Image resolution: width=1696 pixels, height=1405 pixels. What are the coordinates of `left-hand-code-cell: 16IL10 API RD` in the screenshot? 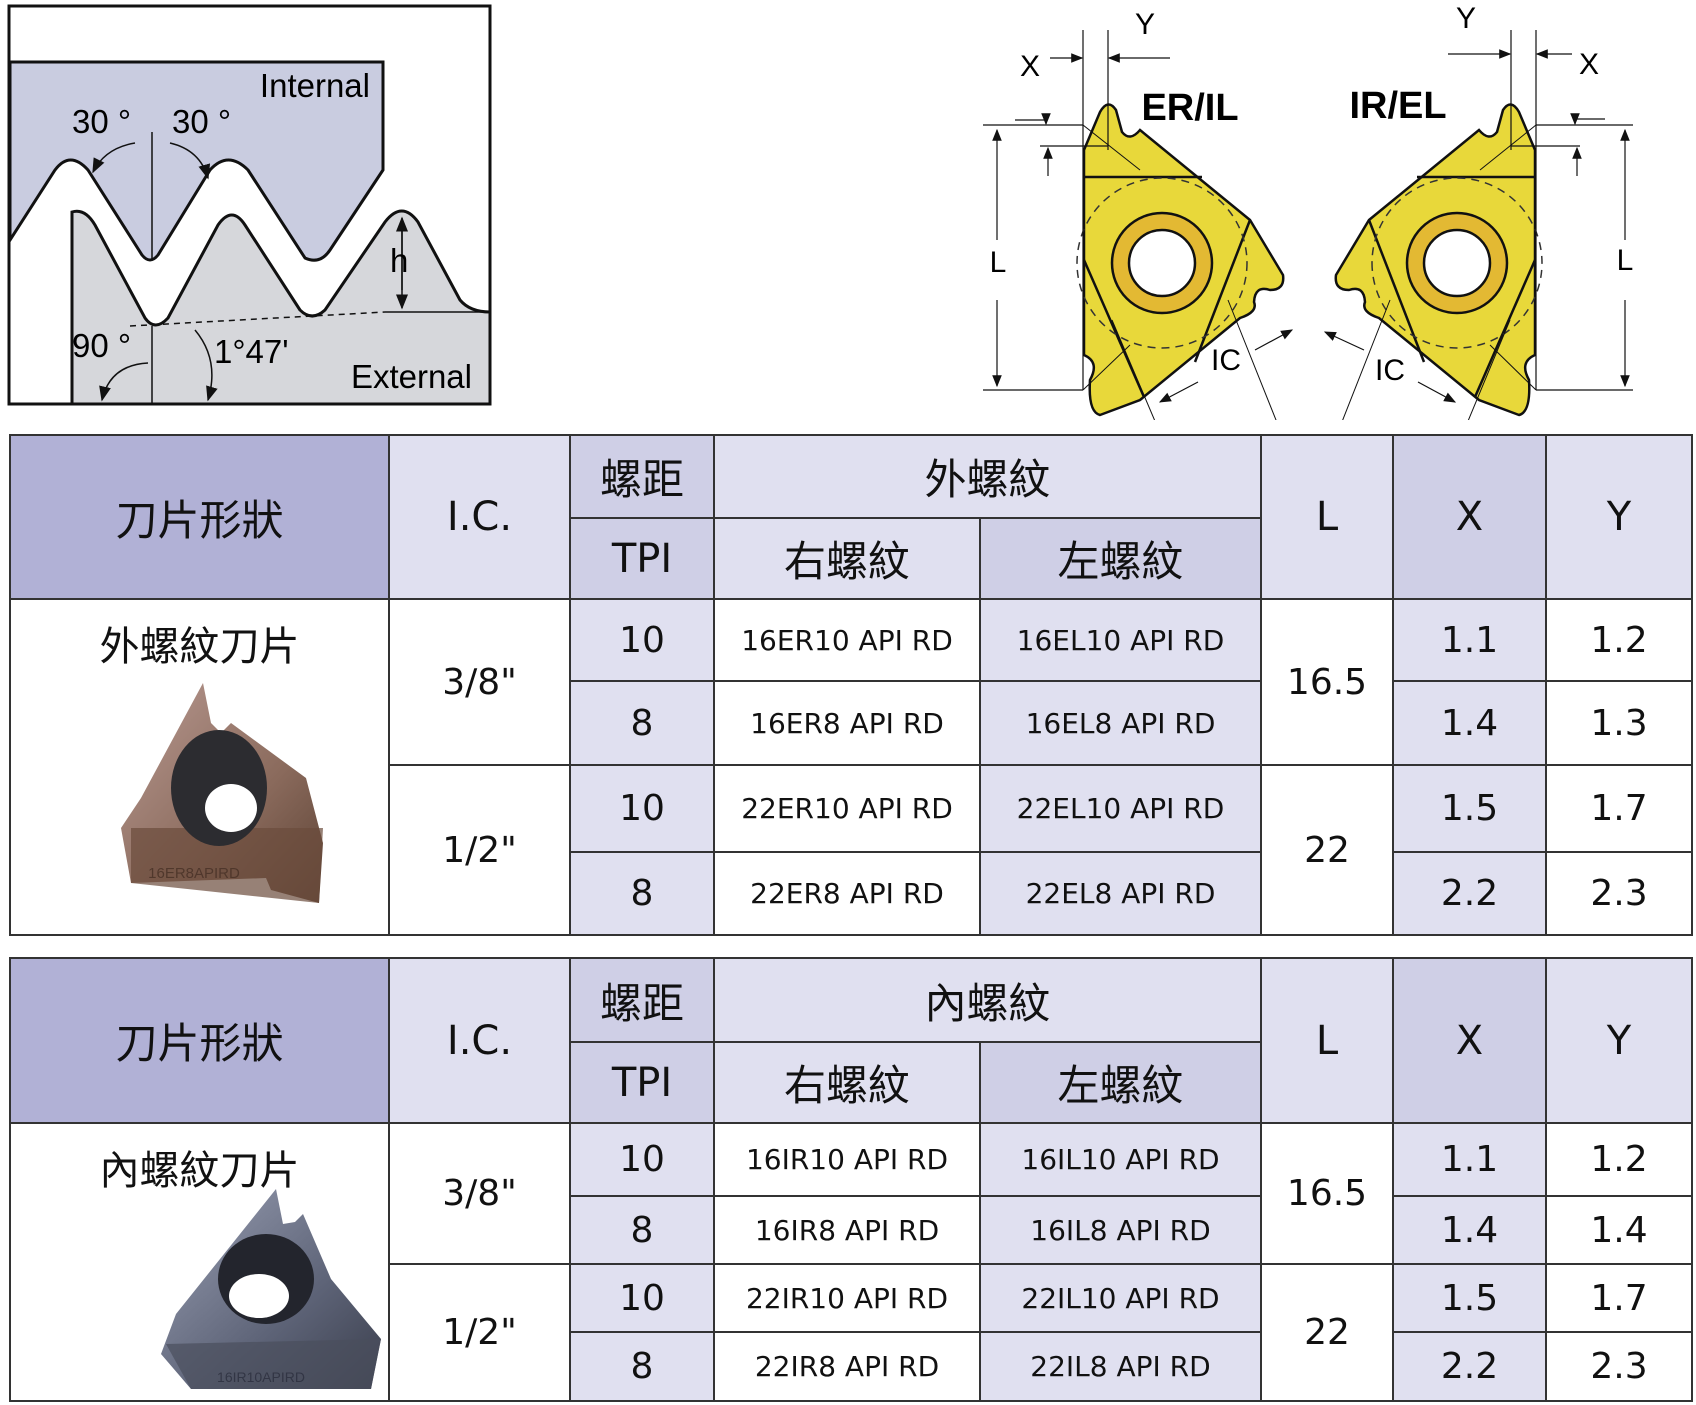 It's located at (1120, 1159).